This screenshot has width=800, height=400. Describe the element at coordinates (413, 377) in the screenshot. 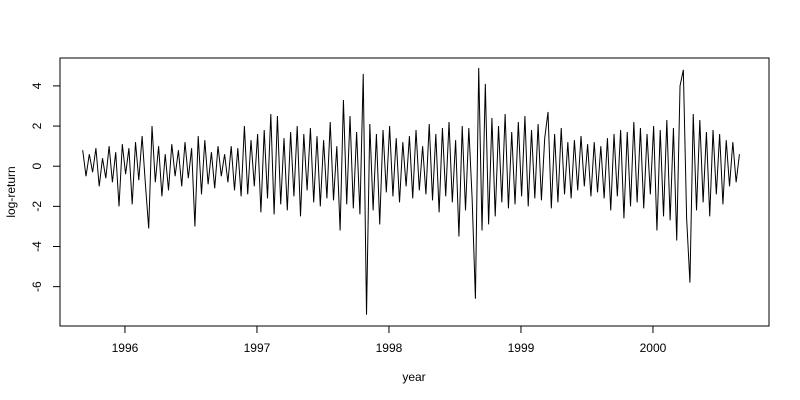

I see `x-axis-label: year` at that location.